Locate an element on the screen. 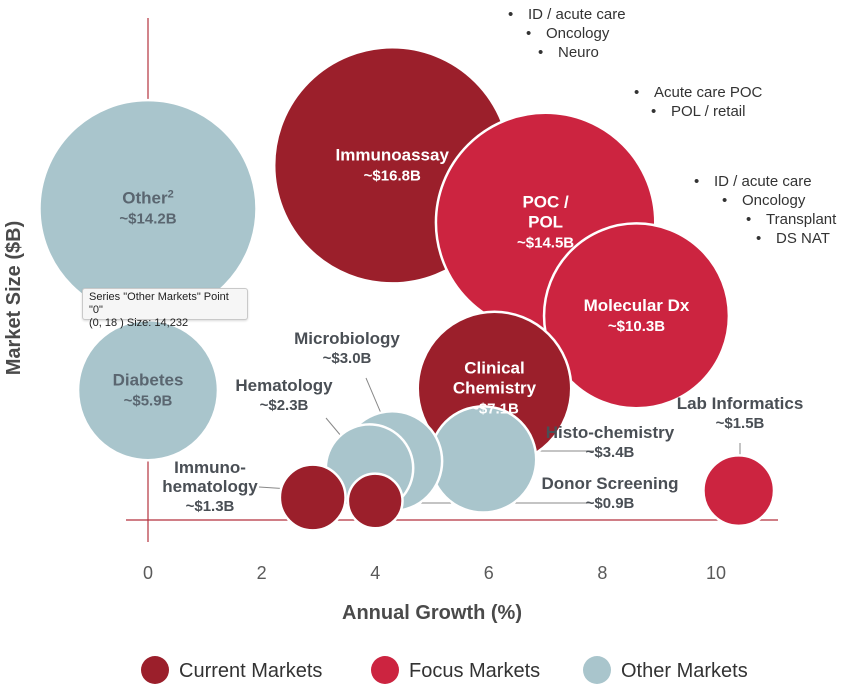 The width and height of the screenshot is (850, 692). legend-swatch-focus-markets is located at coordinates (385, 670).